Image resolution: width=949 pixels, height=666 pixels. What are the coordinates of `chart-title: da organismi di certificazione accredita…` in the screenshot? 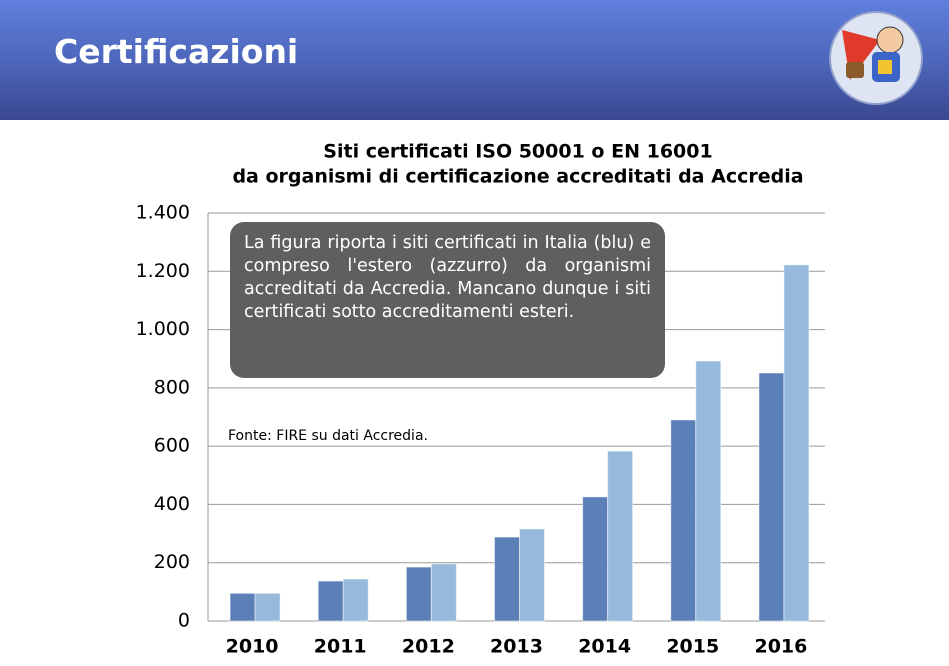 It's located at (517, 177).